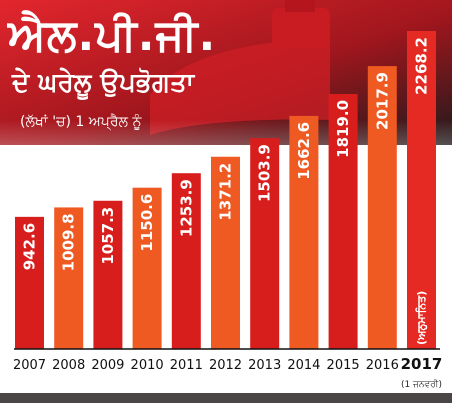  I want to click on value-label-2012: 1371.2, so click(226, 192).